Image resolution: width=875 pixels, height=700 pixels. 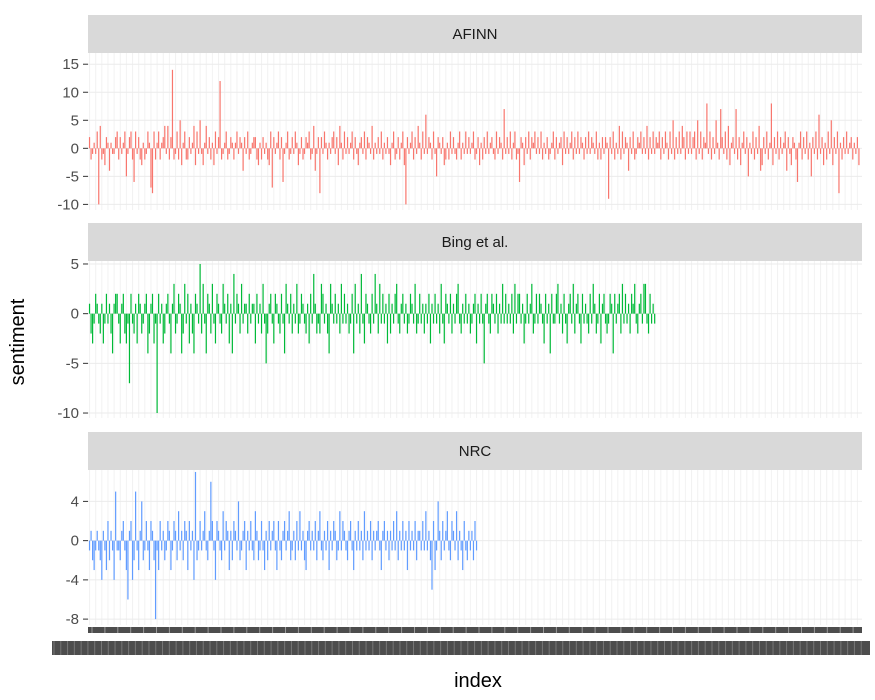 I want to click on y-tick-label: -10, so click(x=68, y=204).